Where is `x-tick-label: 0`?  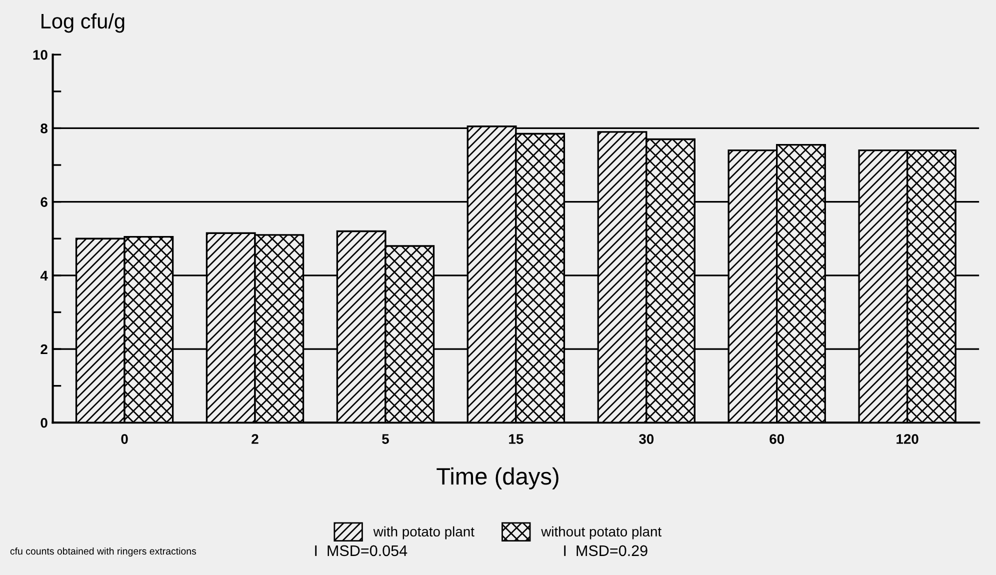 x-tick-label: 0 is located at coordinates (124, 439).